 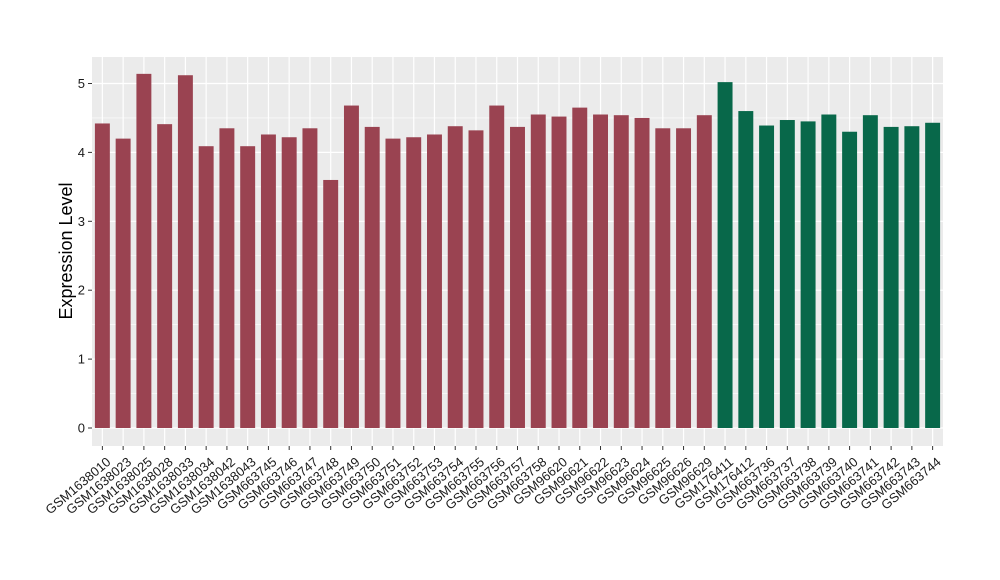 What do you see at coordinates (351, 266) in the screenshot?
I see `bar-GSM663749` at bounding box center [351, 266].